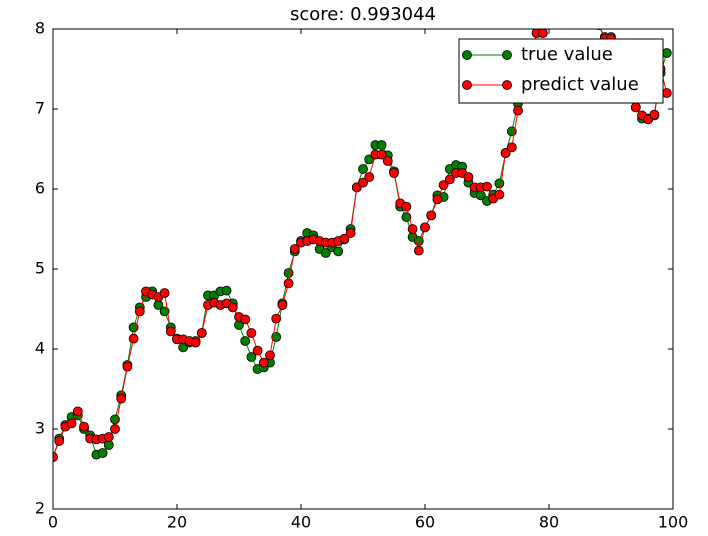 This screenshot has height=536, width=708. Describe the element at coordinates (363, 14) in the screenshot. I see `chart-title: score: 0.993044` at that location.